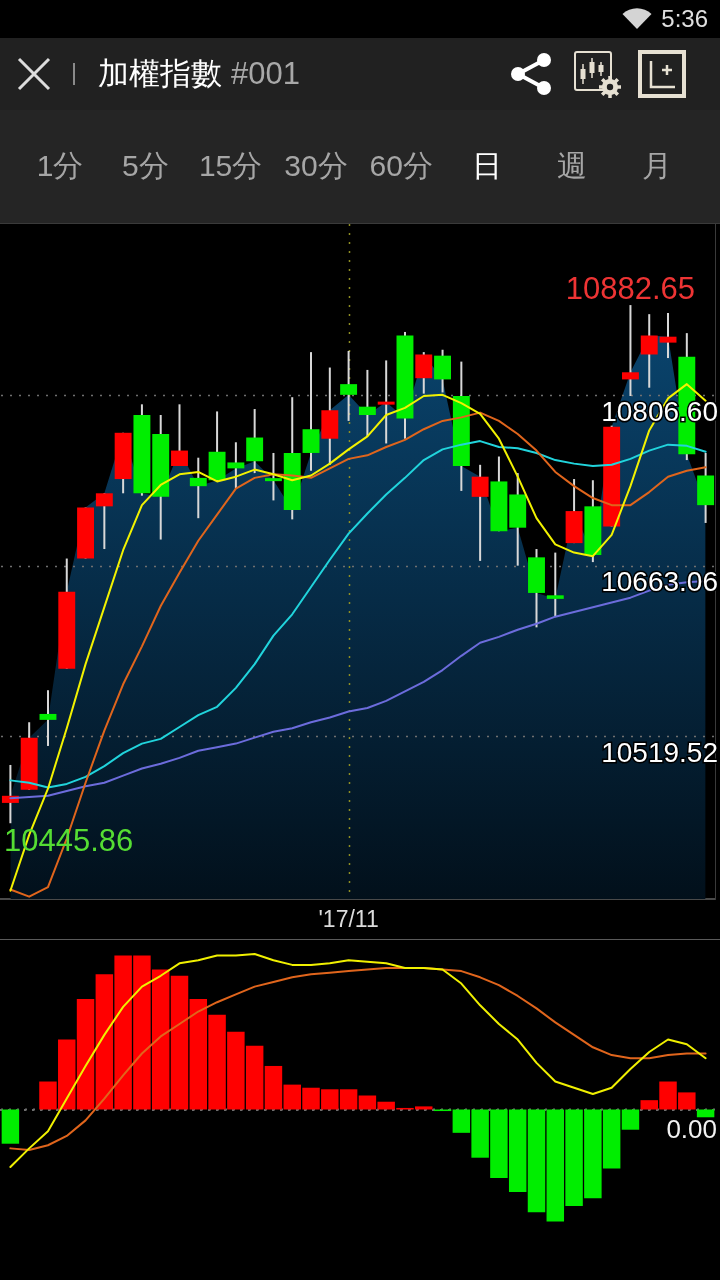 The height and width of the screenshot is (1280, 720). Describe the element at coordinates (486, 166) in the screenshot. I see `text: 日` at that location.